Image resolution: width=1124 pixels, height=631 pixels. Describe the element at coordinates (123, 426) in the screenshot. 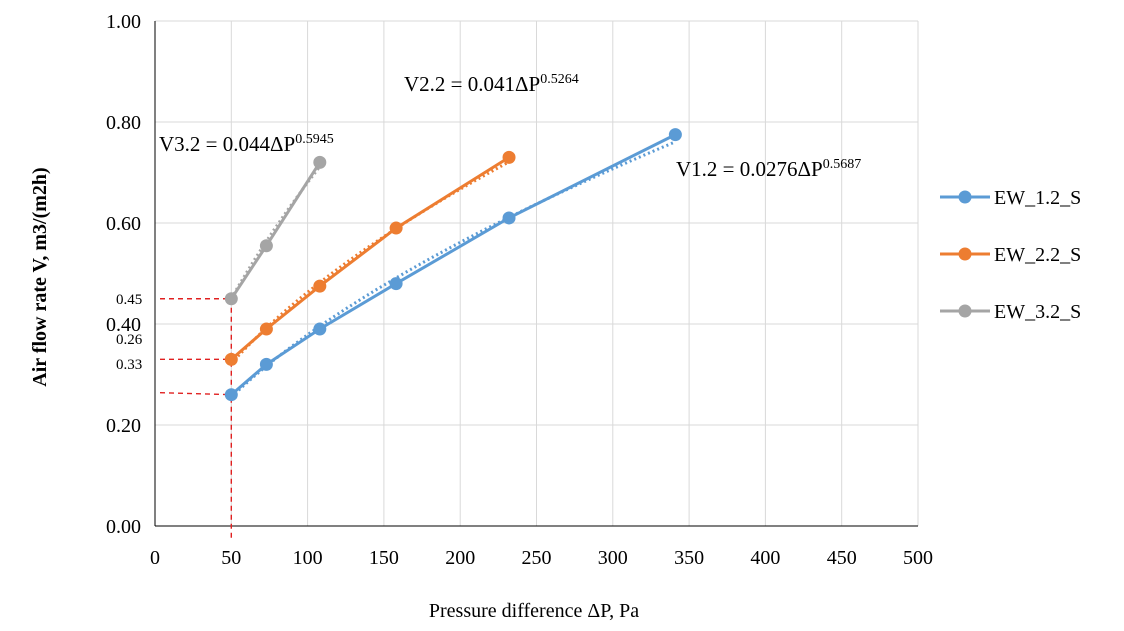

I see `y-tick-label: 0.20` at that location.